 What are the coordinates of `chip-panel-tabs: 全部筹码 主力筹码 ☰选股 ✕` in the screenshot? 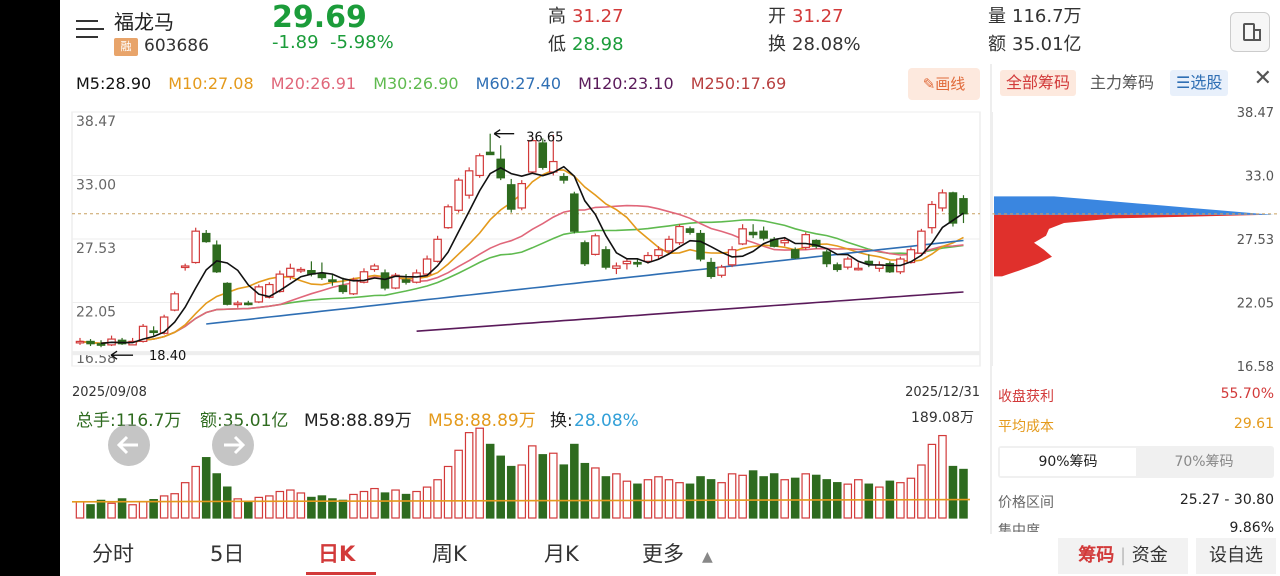 It's located at (1137, 82).